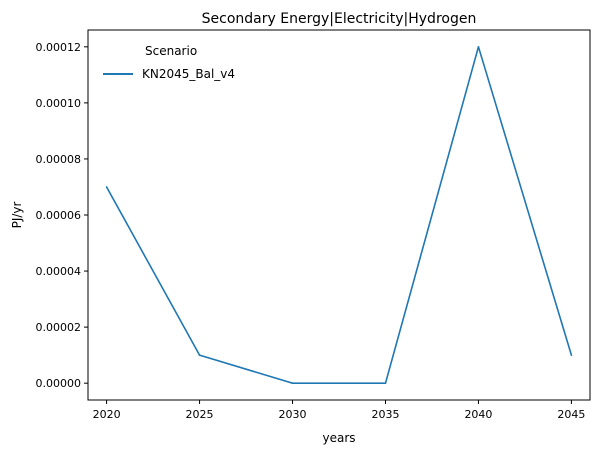 This screenshot has width=596, height=456. Describe the element at coordinates (385, 414) in the screenshot. I see `x-tick-label: 2035` at that location.